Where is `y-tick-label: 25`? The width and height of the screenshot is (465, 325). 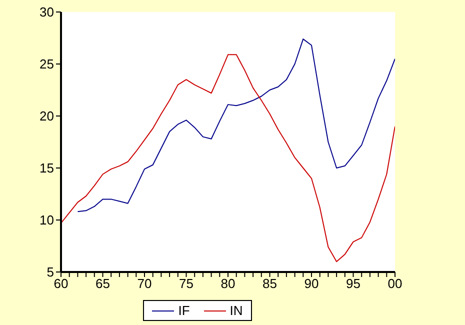 y-tick-label: 25 is located at coordinates (47, 64).